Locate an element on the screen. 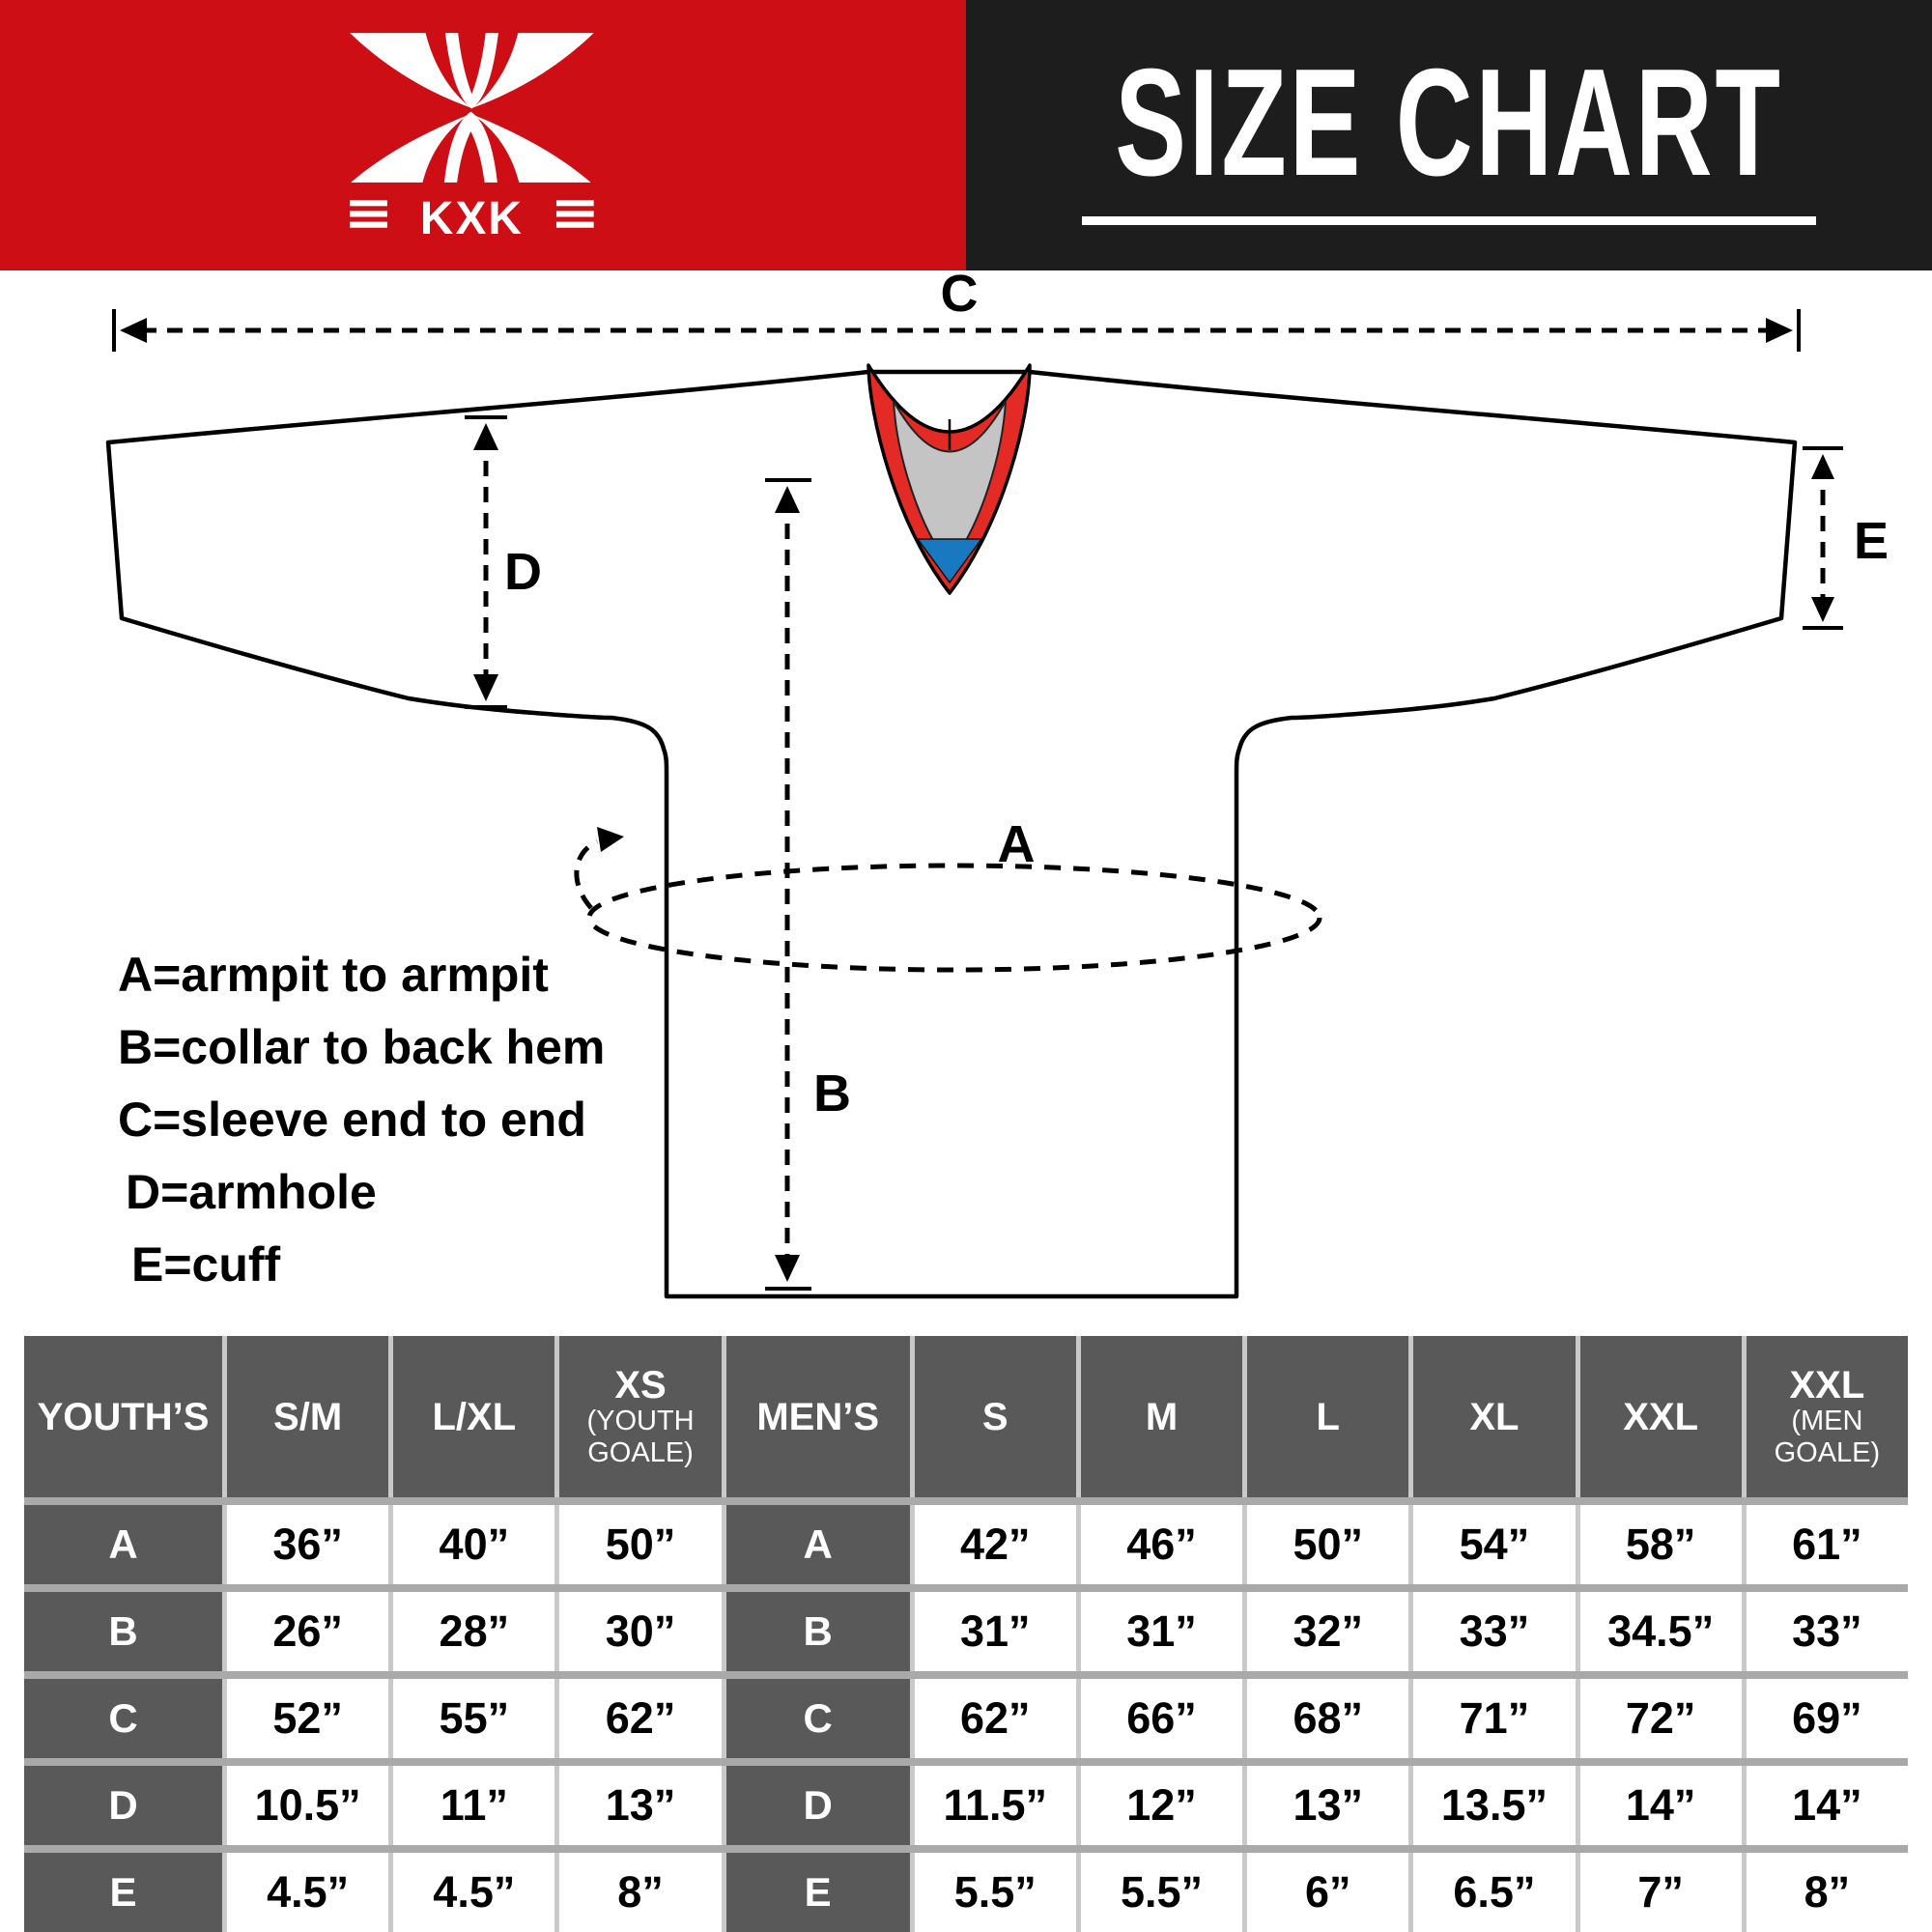  measure-d-label: D is located at coordinates (523, 572).